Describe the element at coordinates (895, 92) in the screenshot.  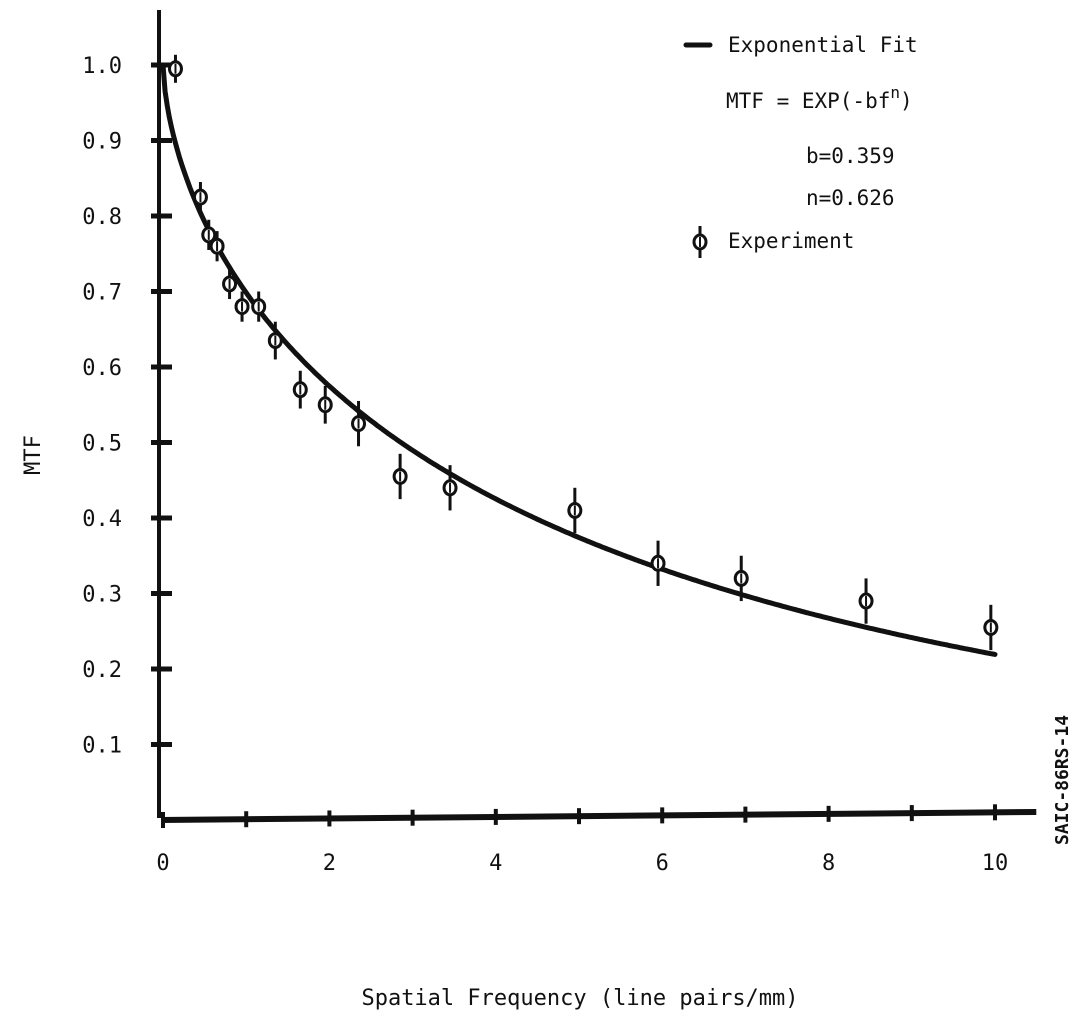
I see `legend-equation-exponent: n` at that location.